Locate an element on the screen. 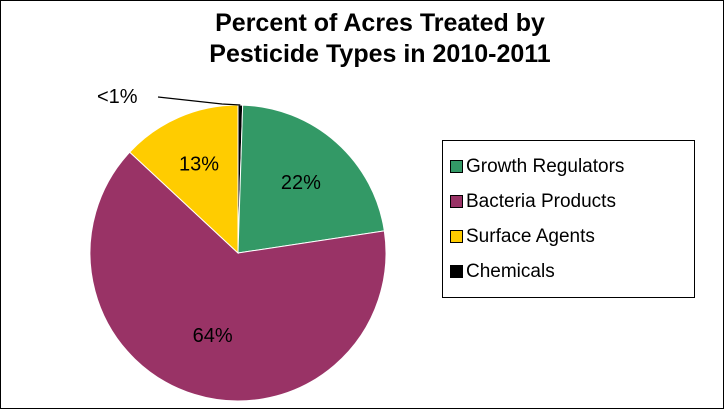 Image resolution: width=724 pixels, height=409 pixels. chart-title-line-1: Percent of Acres Treated by is located at coordinates (380, 23).